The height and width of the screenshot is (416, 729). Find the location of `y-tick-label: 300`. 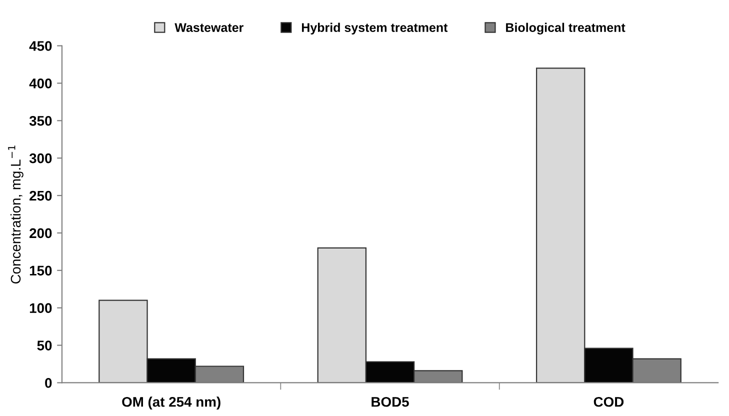

y-tick-label: 300 is located at coordinates (40, 158).